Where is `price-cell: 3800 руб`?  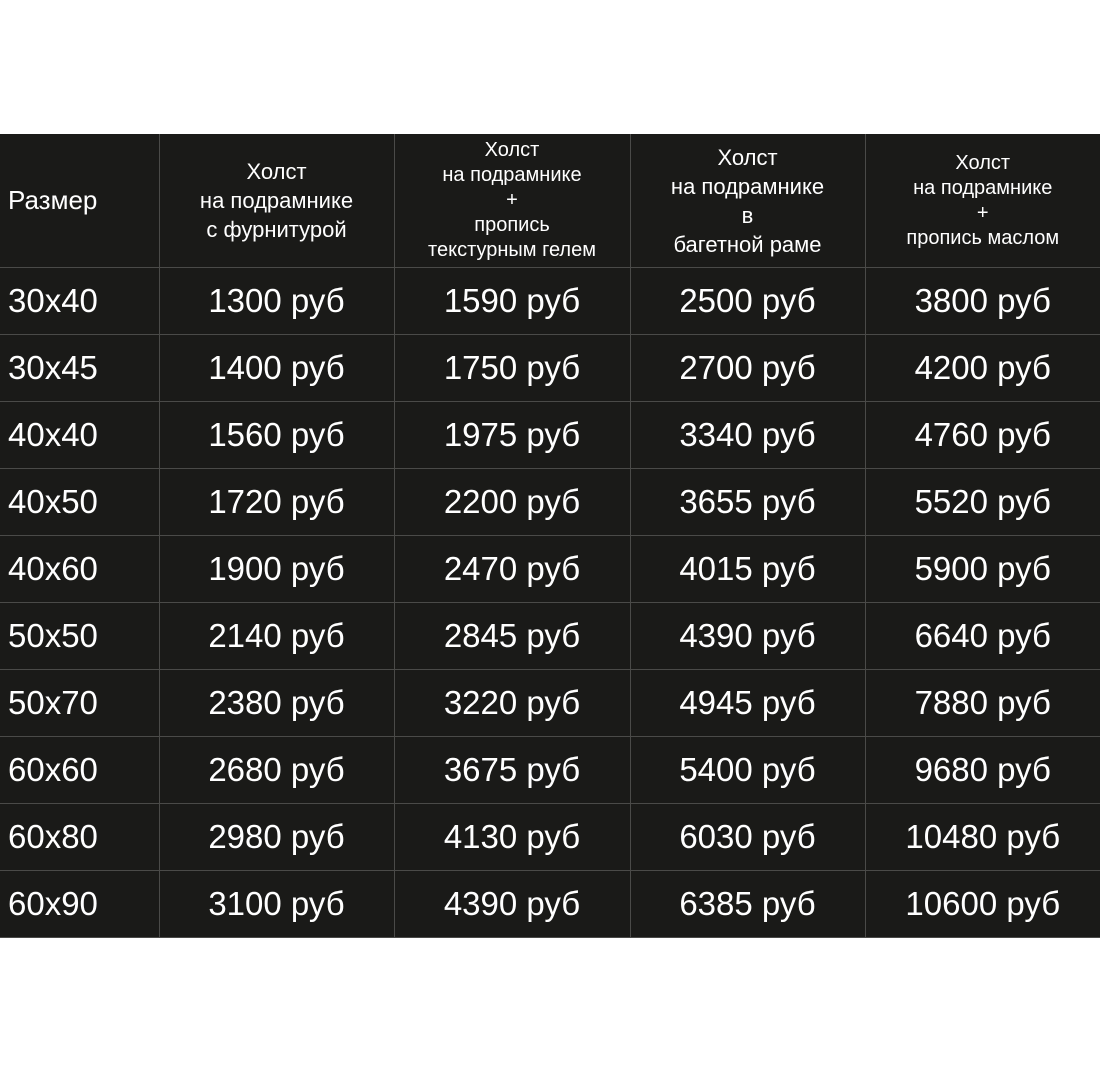 price-cell: 3800 руб is located at coordinates (982, 301).